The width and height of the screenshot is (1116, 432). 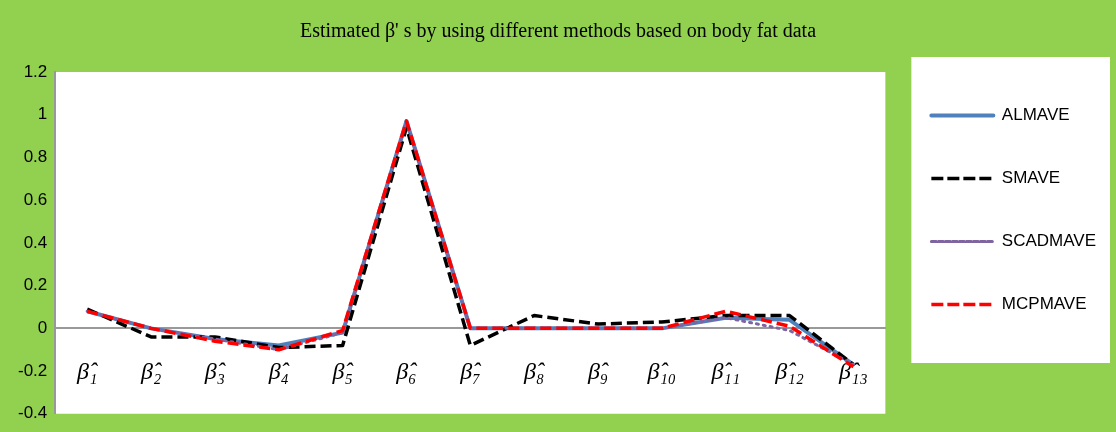 I want to click on legend-label: ALMAVE, so click(x=1035, y=115).